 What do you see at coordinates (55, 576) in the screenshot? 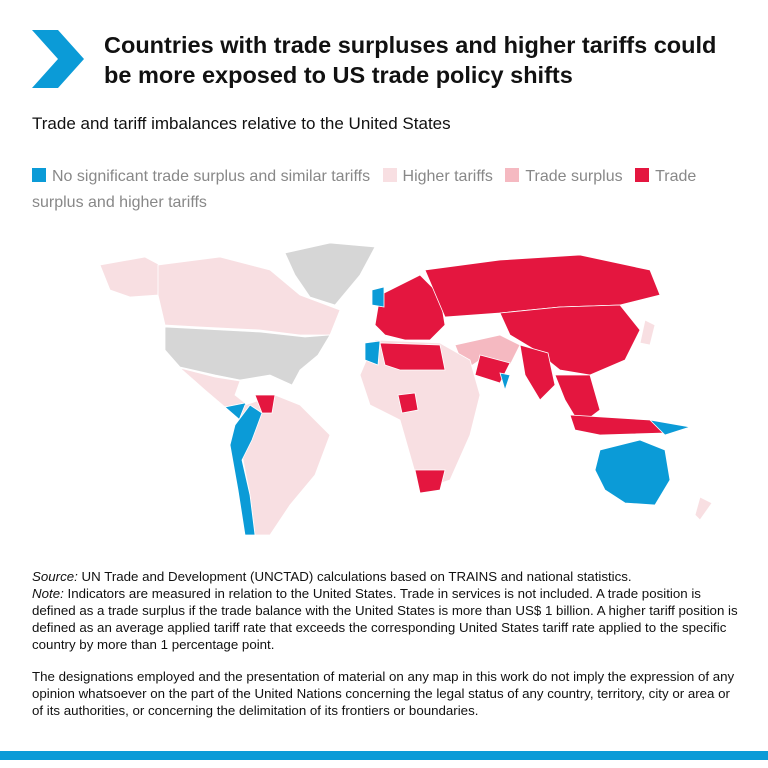
I see `source-label: Source:` at bounding box center [55, 576].